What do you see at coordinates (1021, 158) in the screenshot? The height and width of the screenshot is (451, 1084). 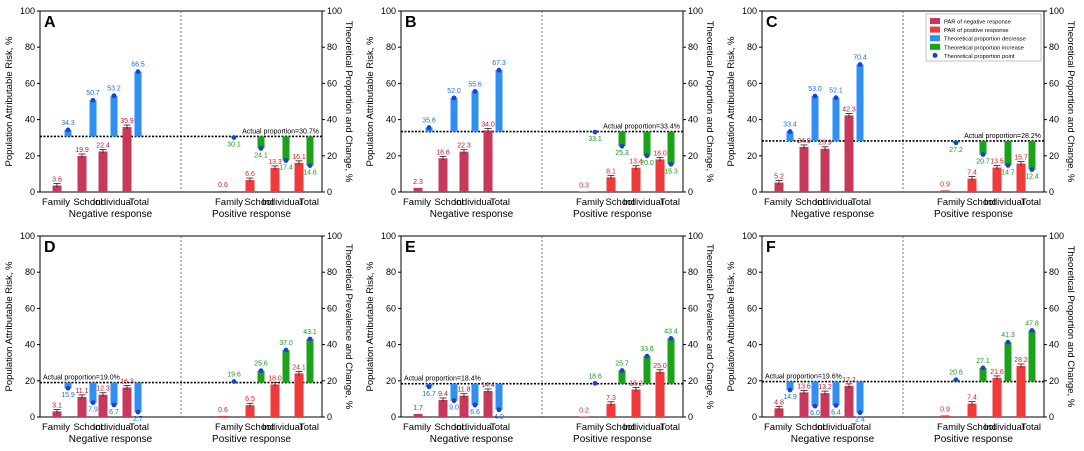 I see `pos-par-label: 15.7` at bounding box center [1021, 158].